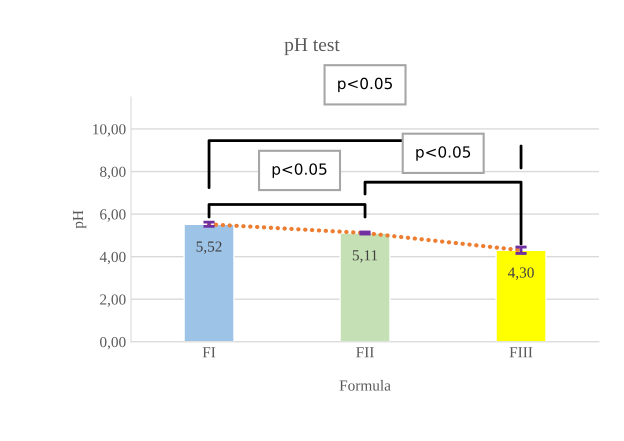  I want to click on x-tick-label: FIII, so click(521, 352).